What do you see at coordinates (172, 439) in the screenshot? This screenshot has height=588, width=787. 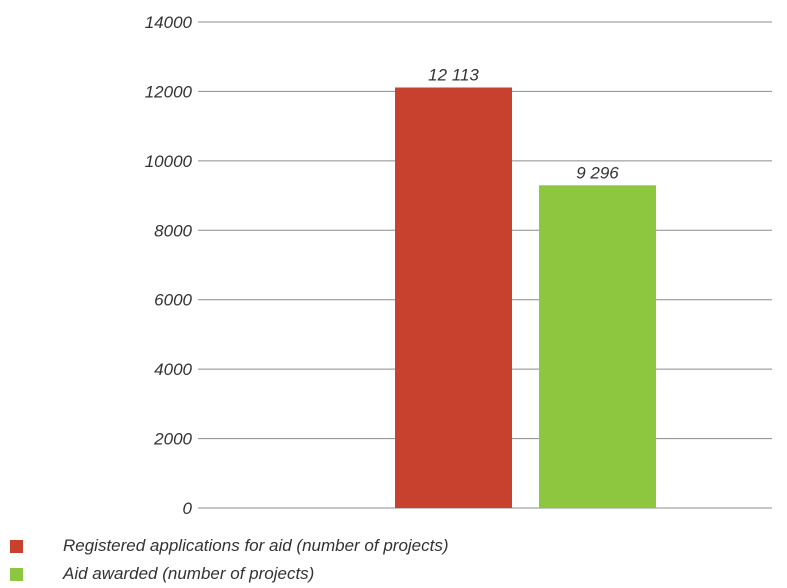 I see `y-tick-label-2000: 2000` at bounding box center [172, 439].